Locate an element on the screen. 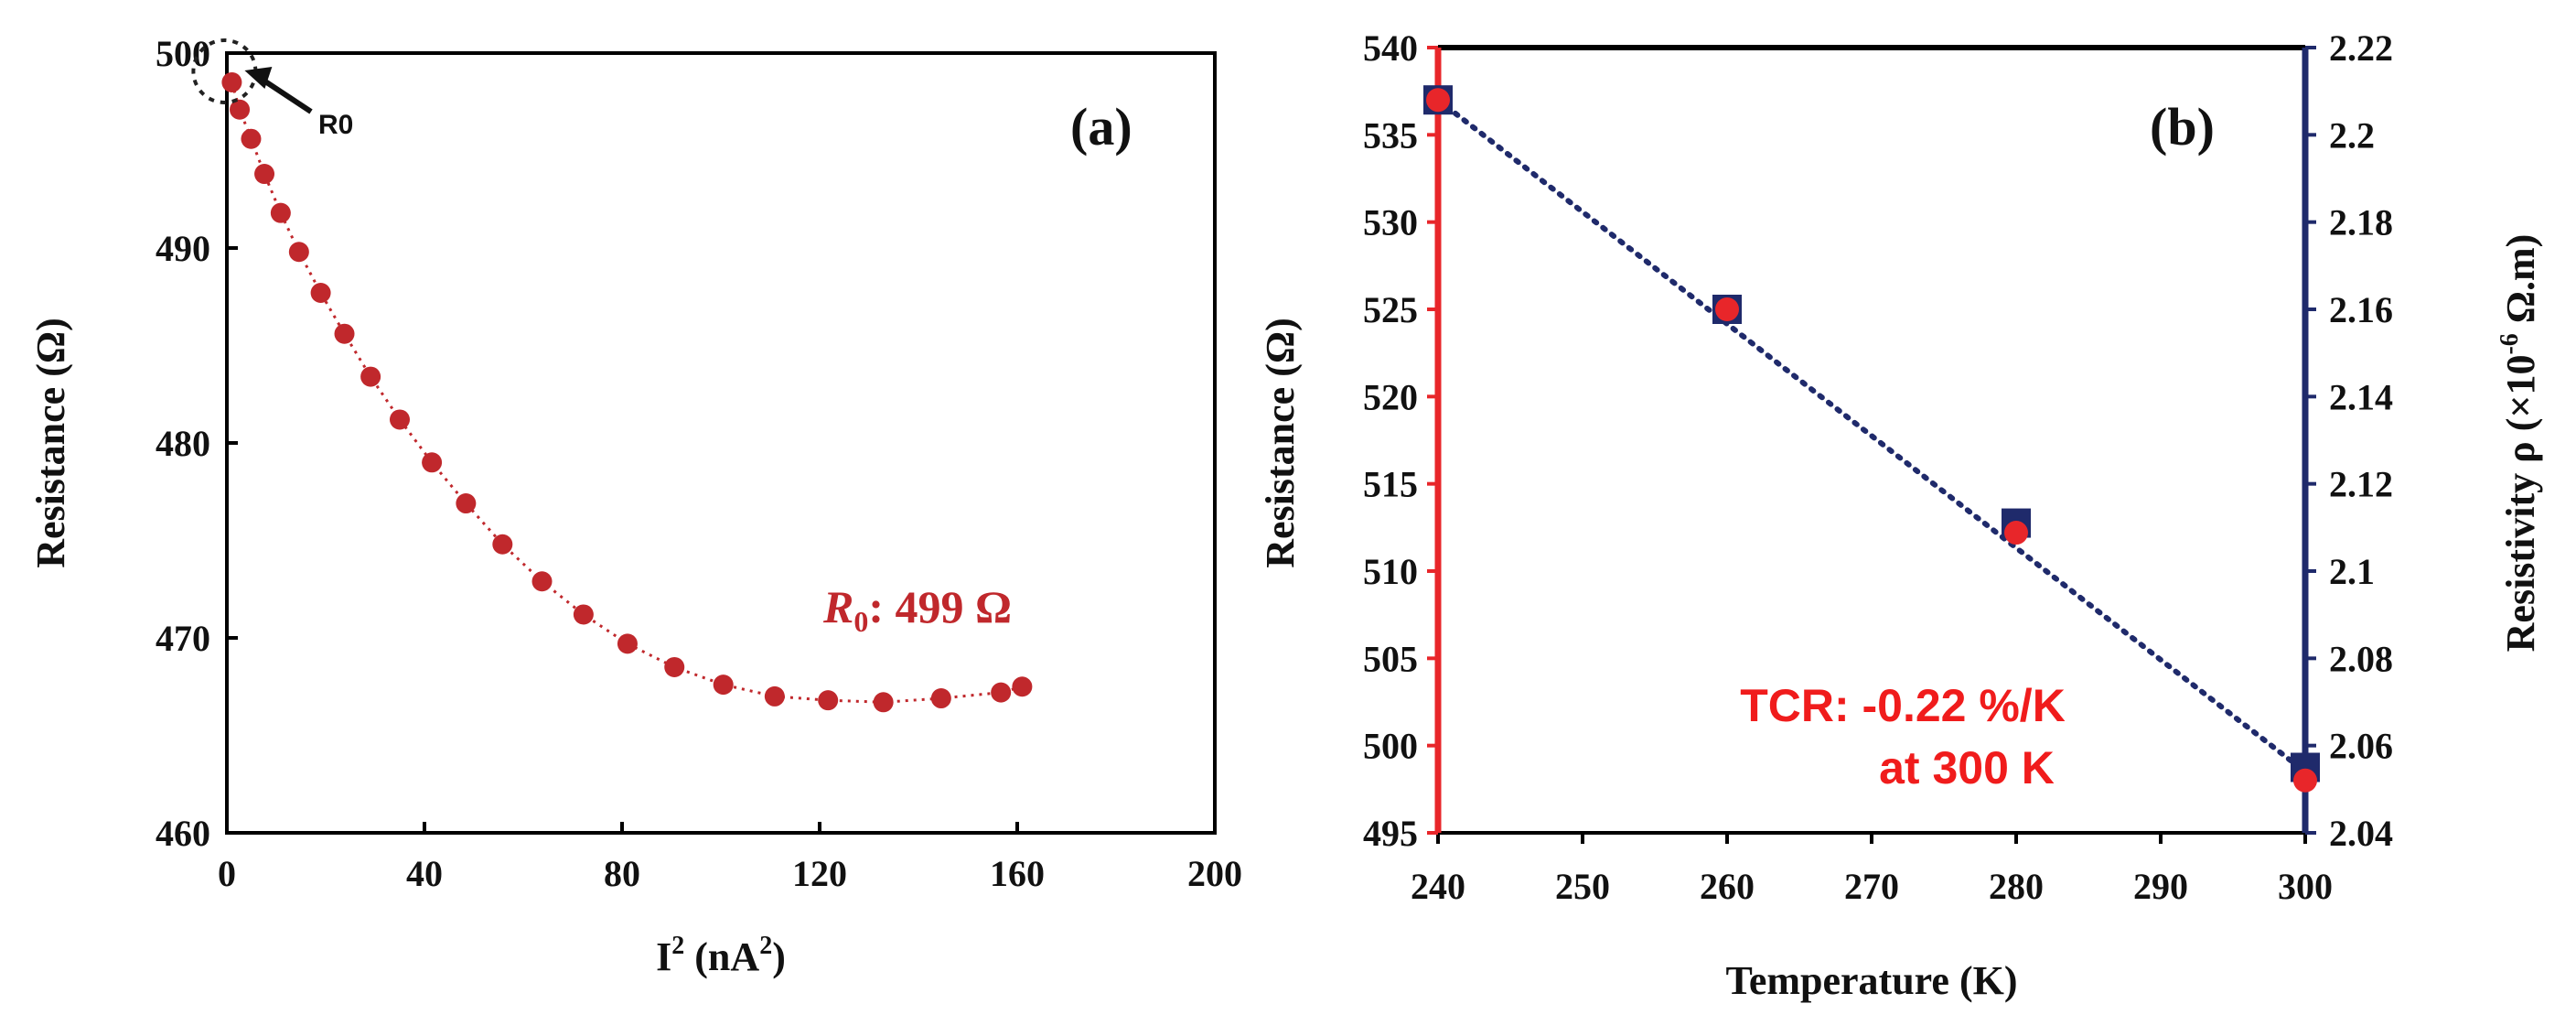 This screenshot has width=2576, height=1036. y-right-tick-label: 2.06 is located at coordinates (2361, 746).